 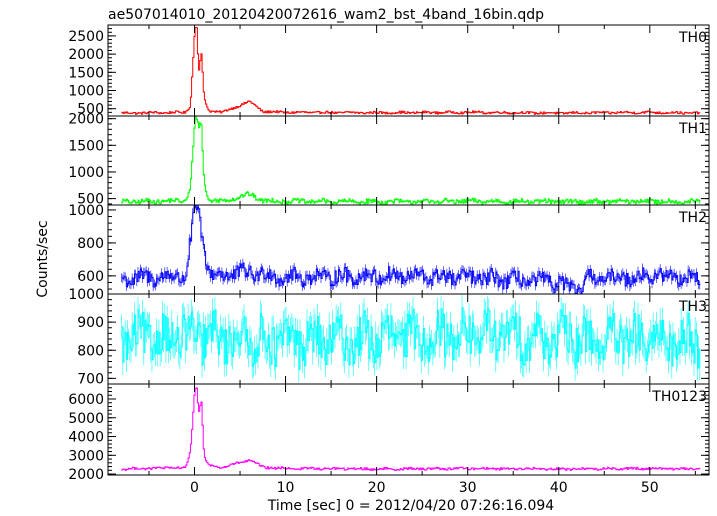 I want to click on y-tick-label: 4000, so click(x=86, y=438).